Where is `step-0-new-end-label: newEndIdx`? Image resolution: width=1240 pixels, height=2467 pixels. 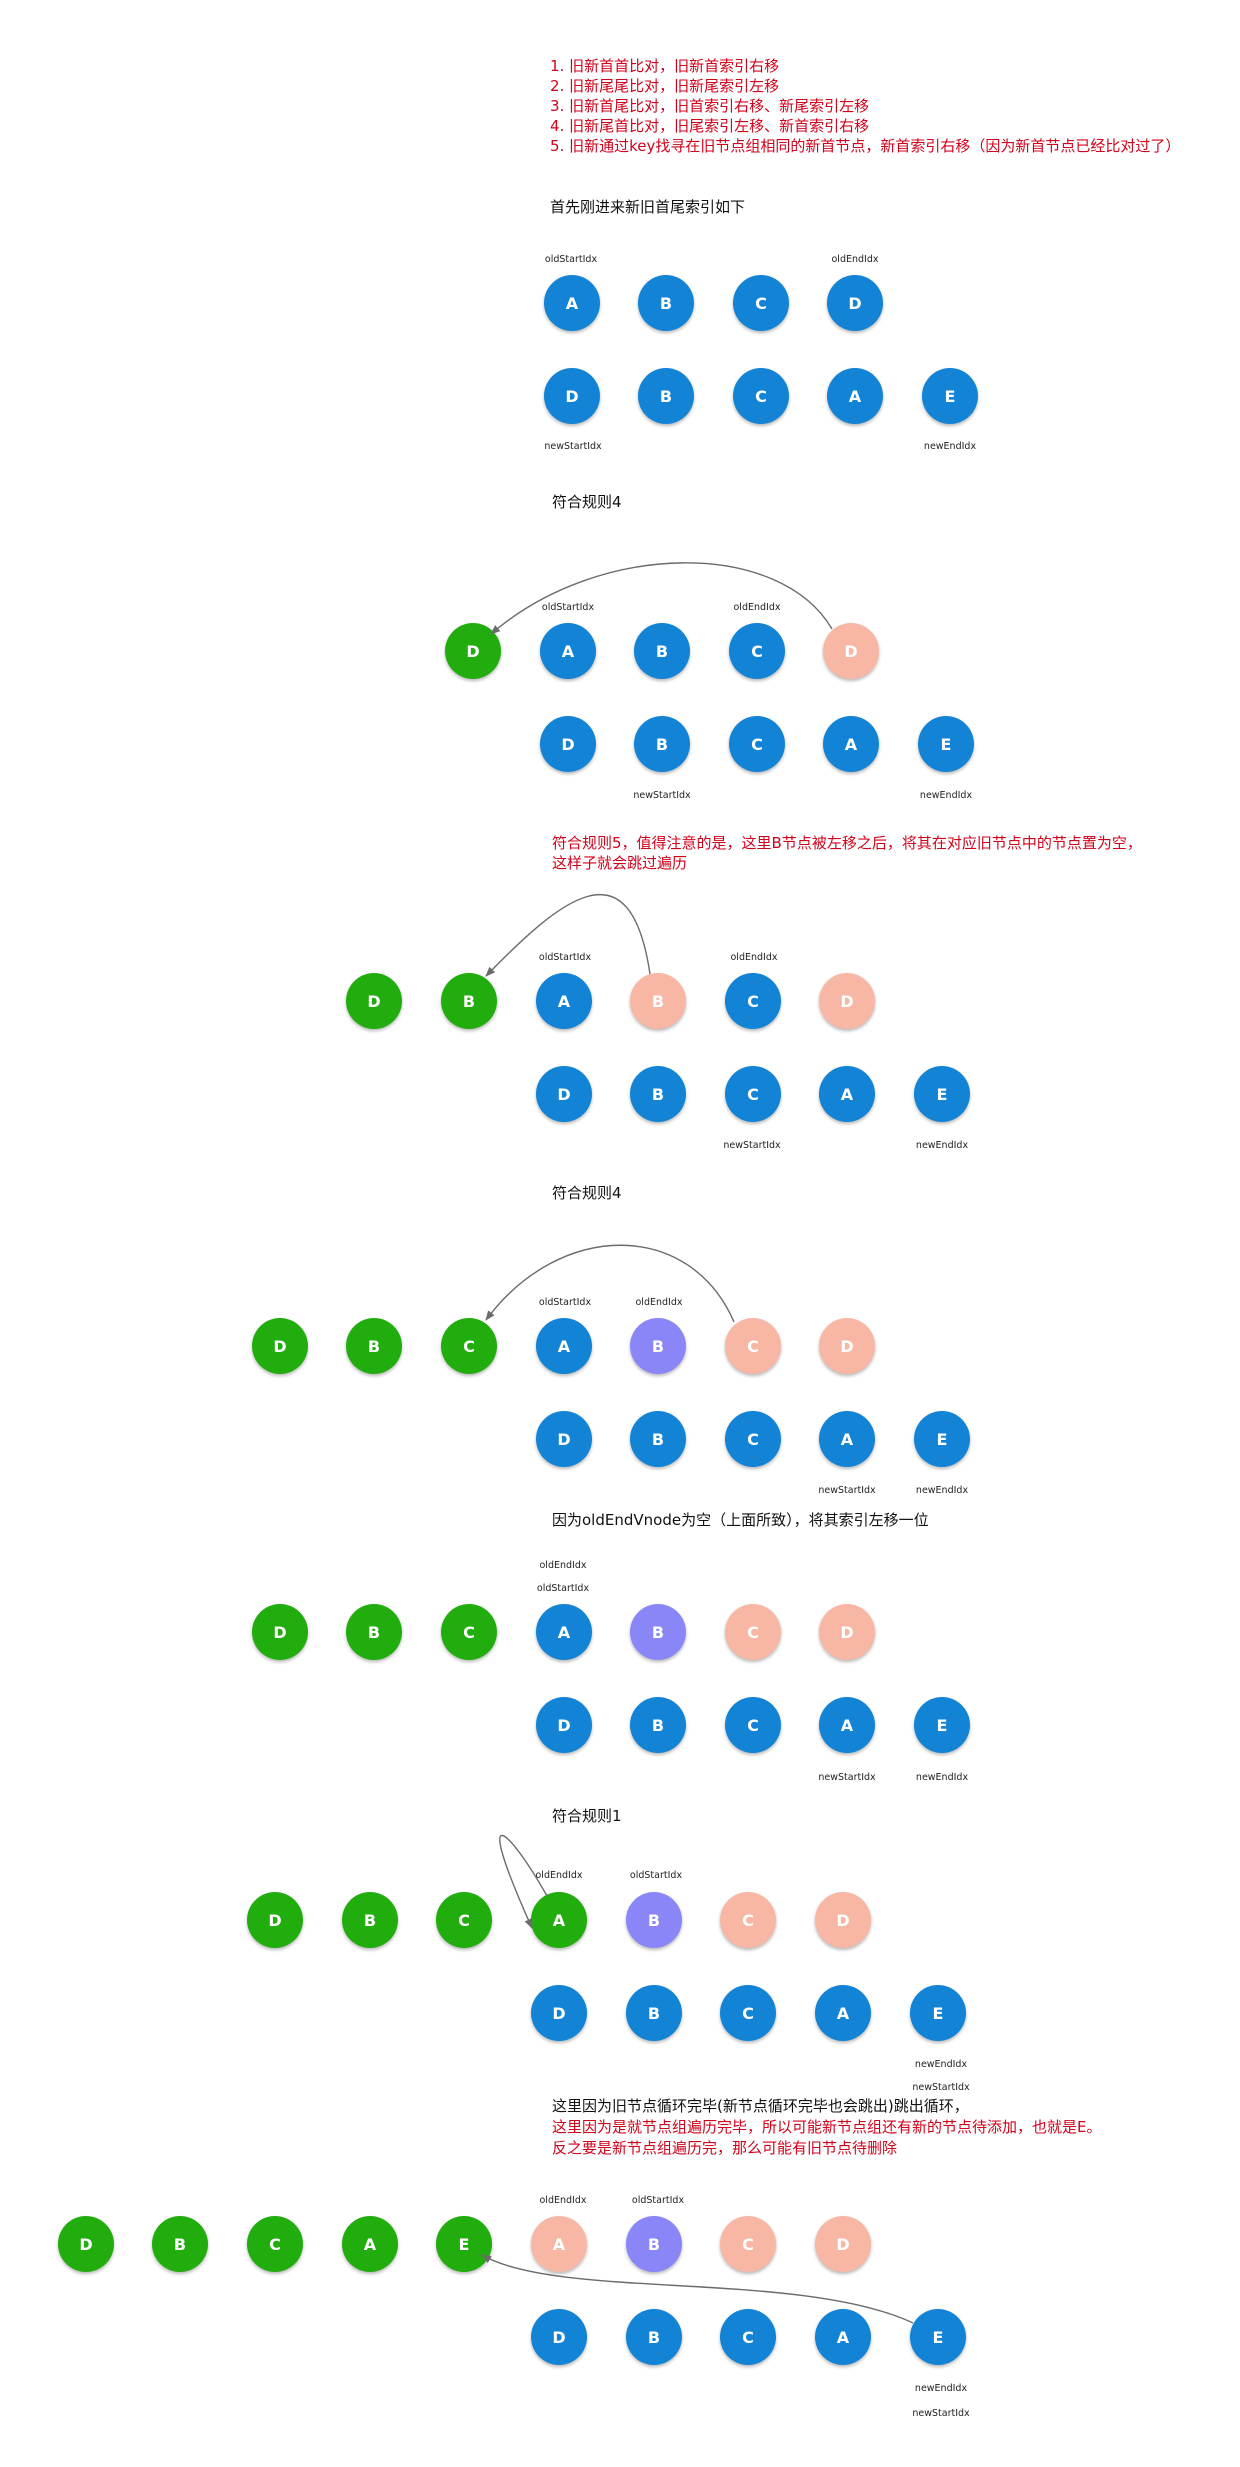 step-0-new-end-label: newEndIdx is located at coordinates (950, 446).